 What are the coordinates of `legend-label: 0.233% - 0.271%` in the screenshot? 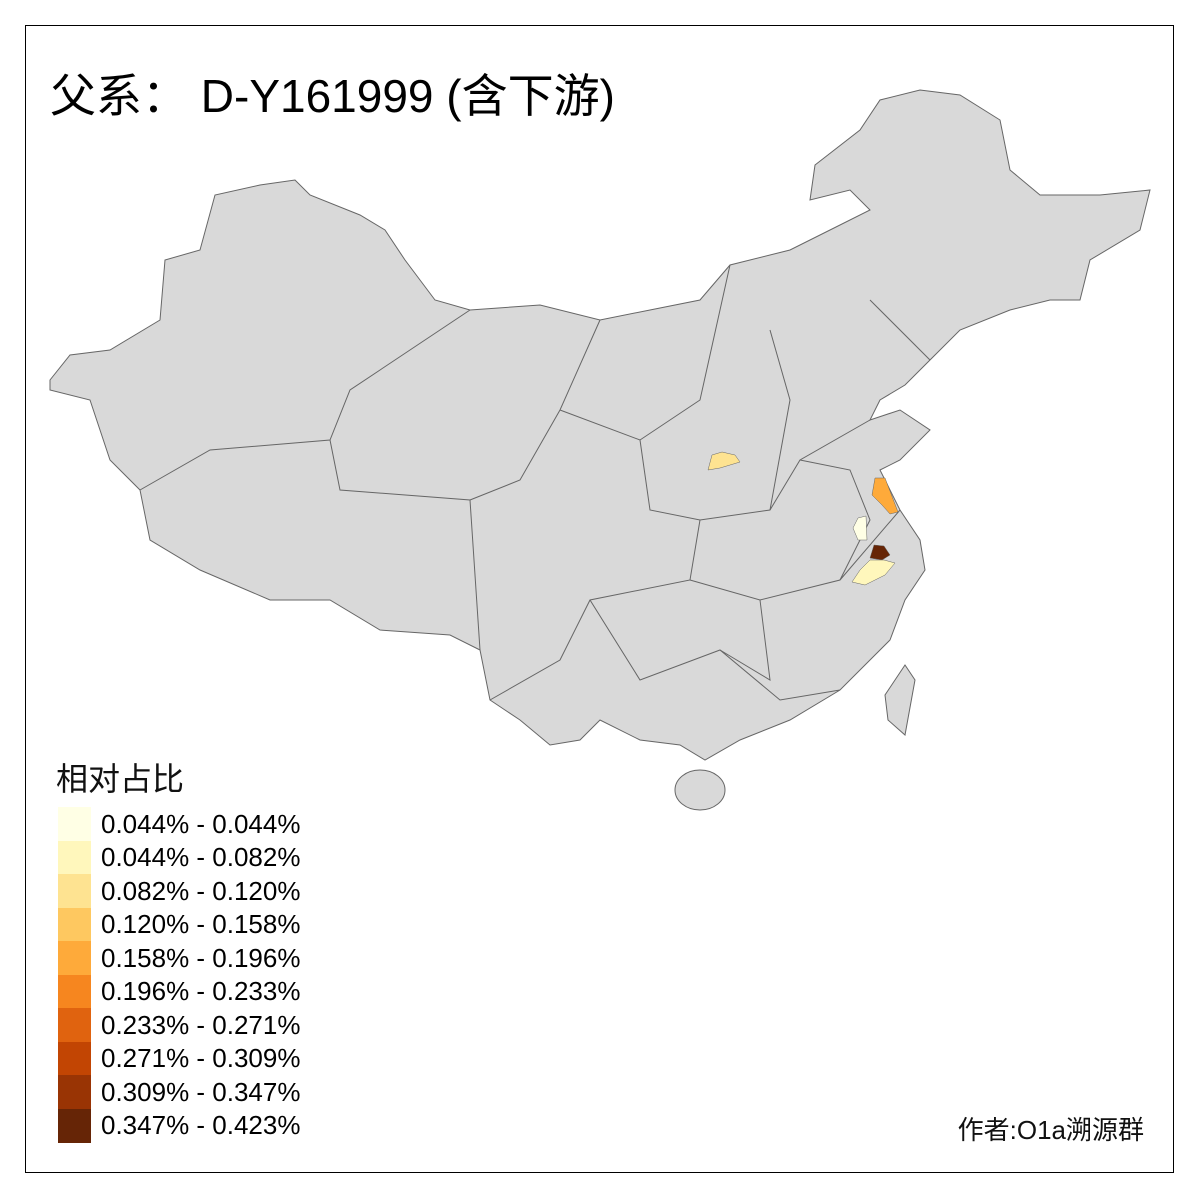 It's located at (201, 1024).